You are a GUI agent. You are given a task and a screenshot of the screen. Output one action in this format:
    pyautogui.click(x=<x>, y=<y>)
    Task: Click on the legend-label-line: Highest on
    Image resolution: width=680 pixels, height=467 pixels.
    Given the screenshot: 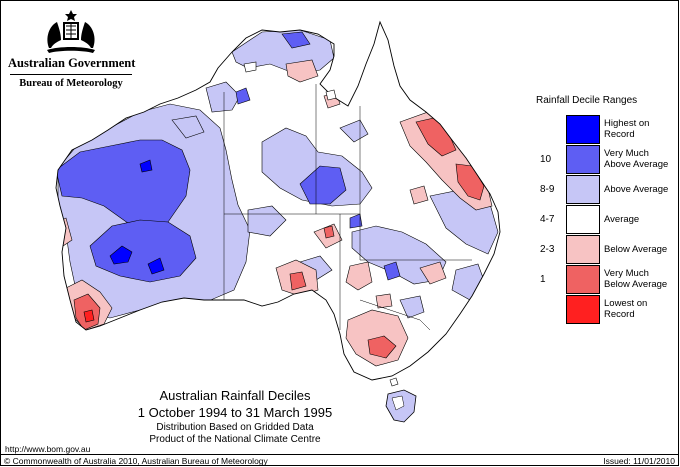 What is the action you would take?
    pyautogui.click(x=627, y=123)
    